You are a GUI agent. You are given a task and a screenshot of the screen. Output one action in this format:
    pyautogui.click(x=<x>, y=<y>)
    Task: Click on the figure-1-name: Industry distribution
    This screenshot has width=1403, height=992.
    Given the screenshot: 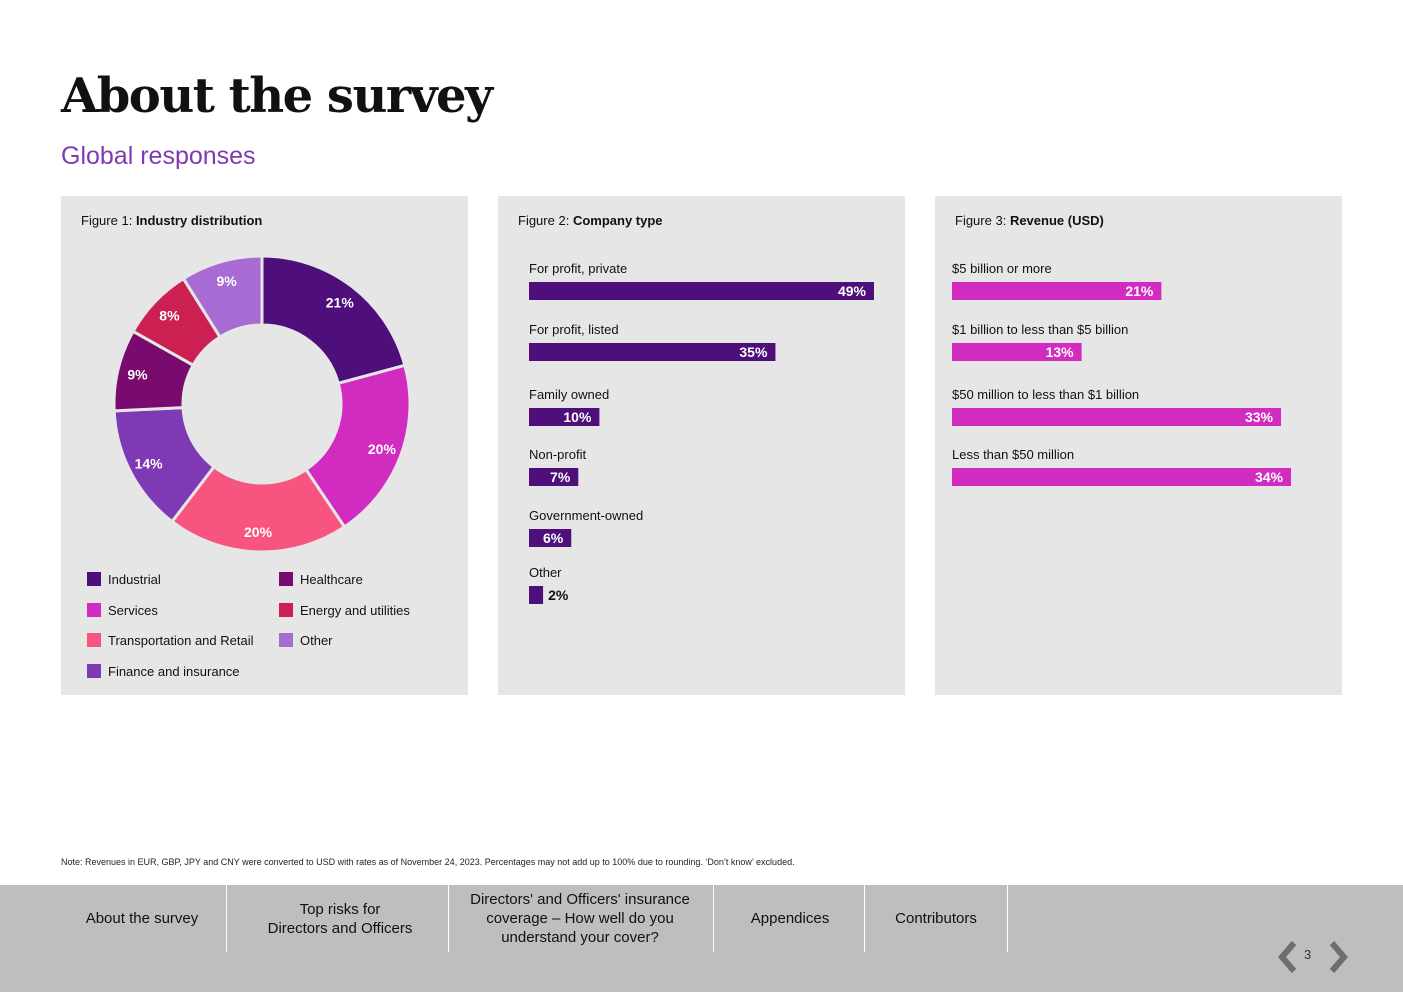 What is the action you would take?
    pyautogui.click(x=199, y=220)
    